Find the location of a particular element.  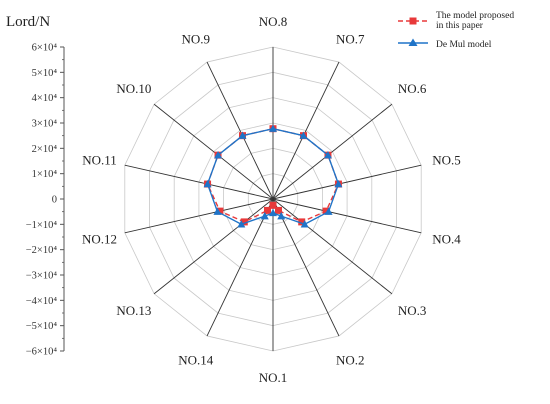

category-label: NO.1 is located at coordinates (273, 377).